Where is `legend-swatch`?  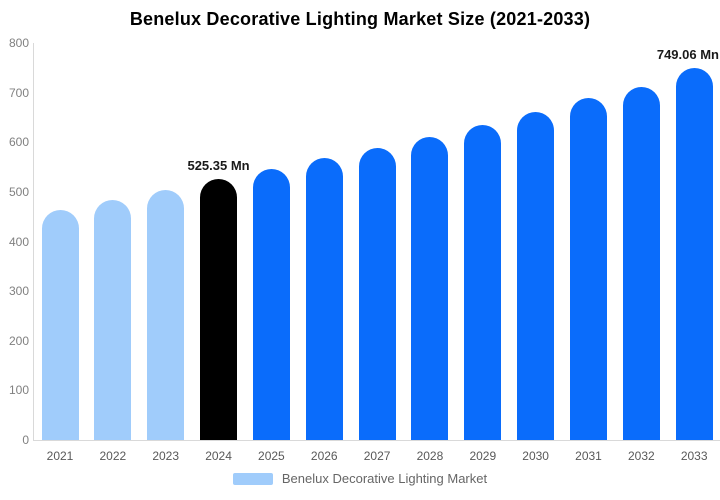 legend-swatch is located at coordinates (252, 479).